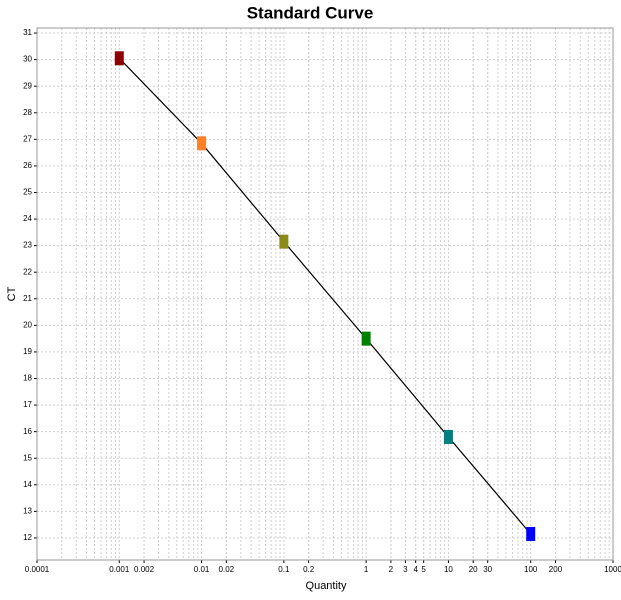  What do you see at coordinates (27, 378) in the screenshot?
I see `y-tick-label: 18` at bounding box center [27, 378].